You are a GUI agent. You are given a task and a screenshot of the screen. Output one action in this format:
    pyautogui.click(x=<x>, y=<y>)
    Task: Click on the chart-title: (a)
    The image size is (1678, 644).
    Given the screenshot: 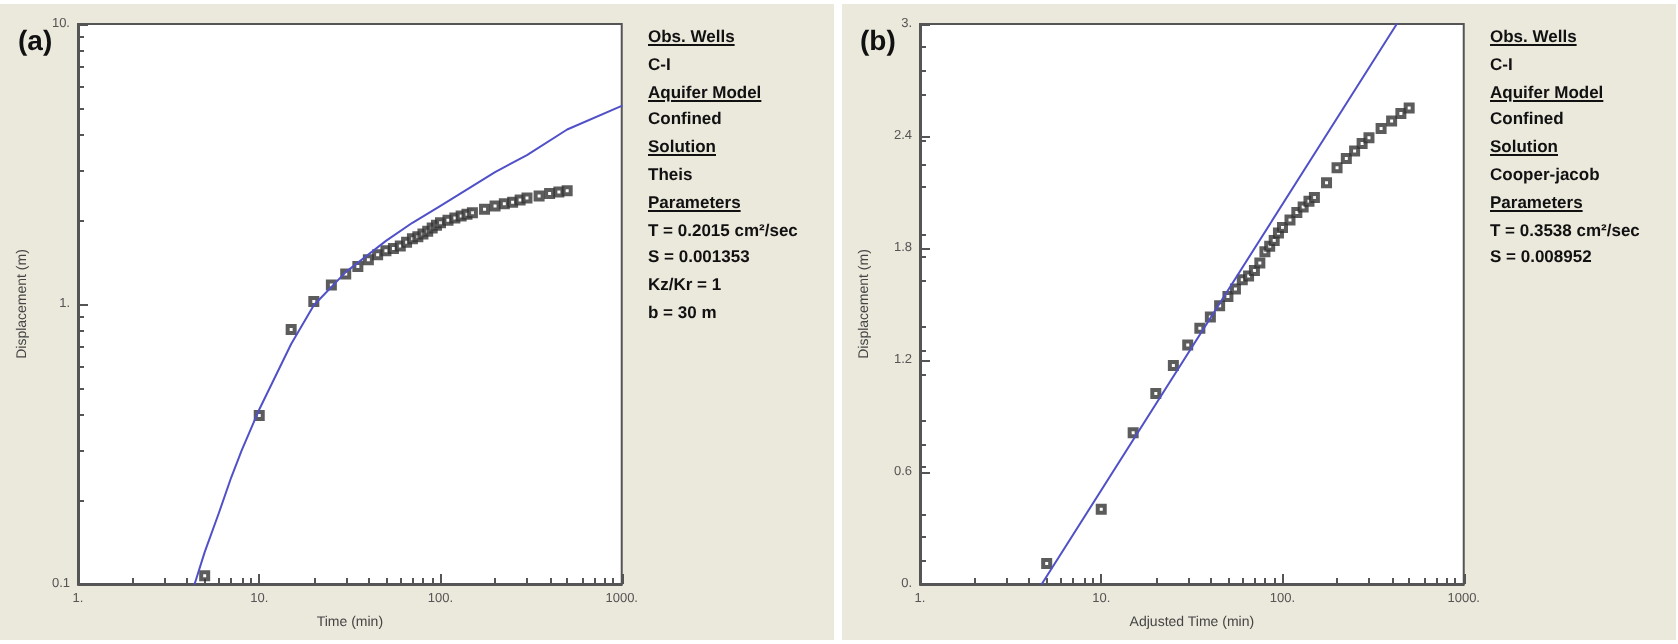 What is the action you would take?
    pyautogui.click(x=35, y=40)
    